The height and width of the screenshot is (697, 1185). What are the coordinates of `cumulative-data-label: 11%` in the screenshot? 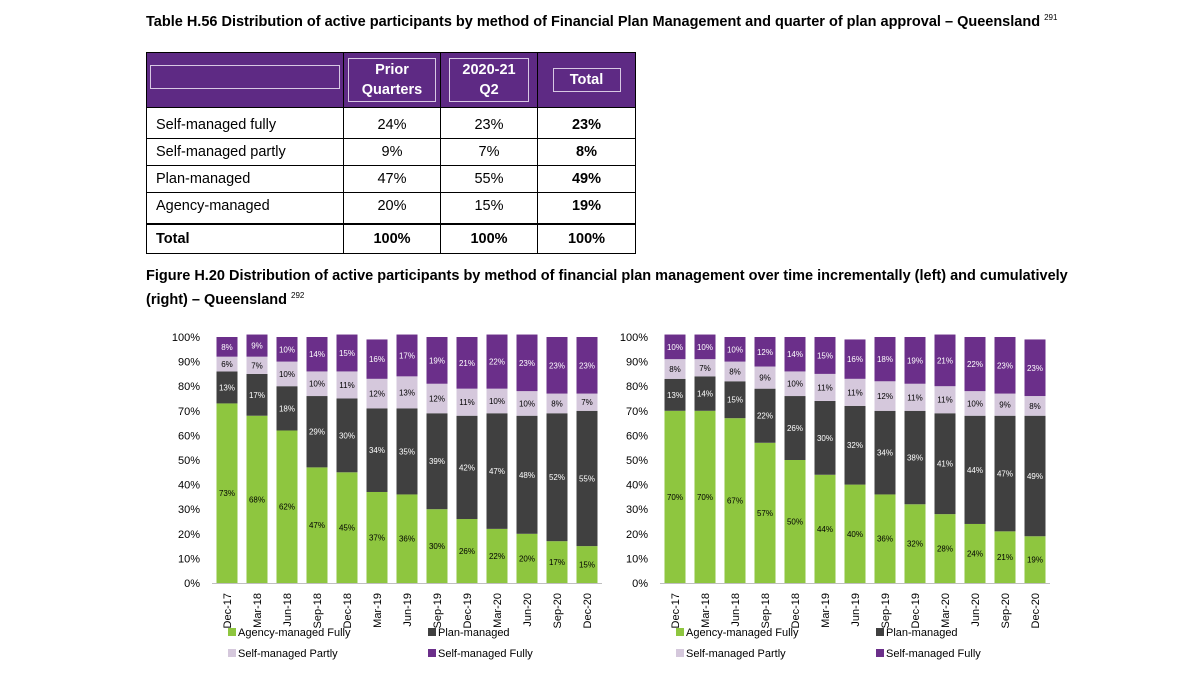 It's located at (854, 392).